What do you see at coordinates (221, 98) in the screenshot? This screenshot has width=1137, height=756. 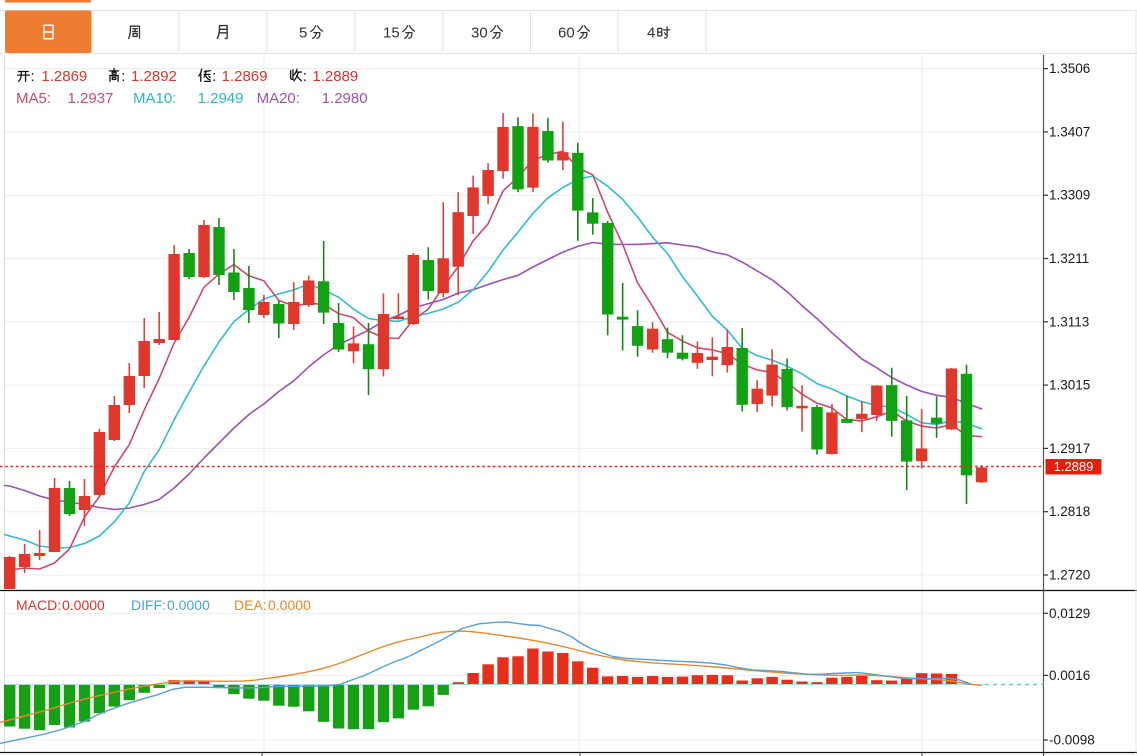 I see `svg-text: 1.2949` at bounding box center [221, 98].